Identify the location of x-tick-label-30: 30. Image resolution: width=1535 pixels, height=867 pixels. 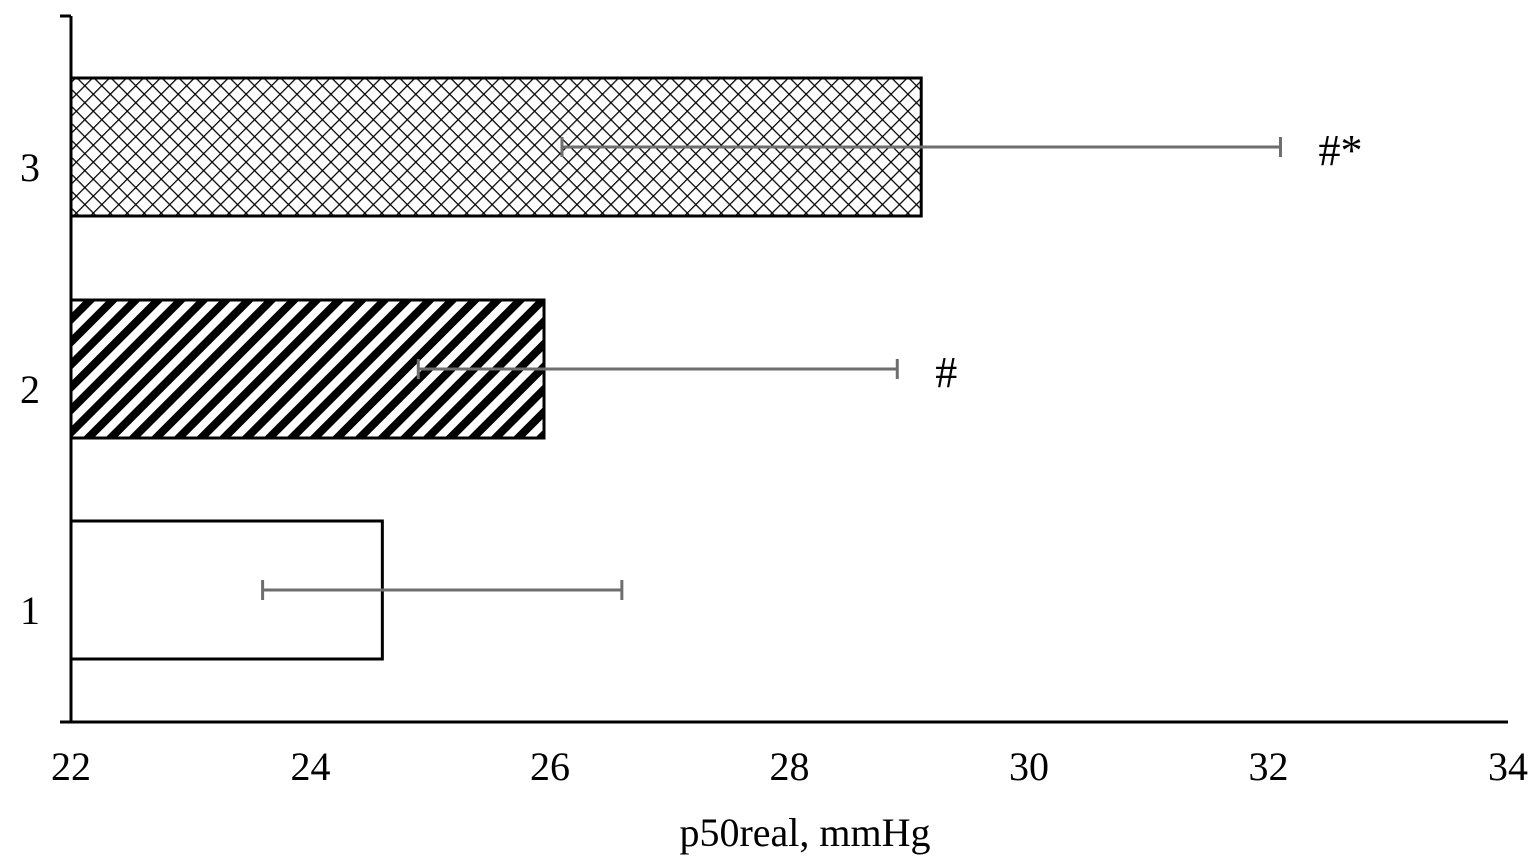
(1029, 766).